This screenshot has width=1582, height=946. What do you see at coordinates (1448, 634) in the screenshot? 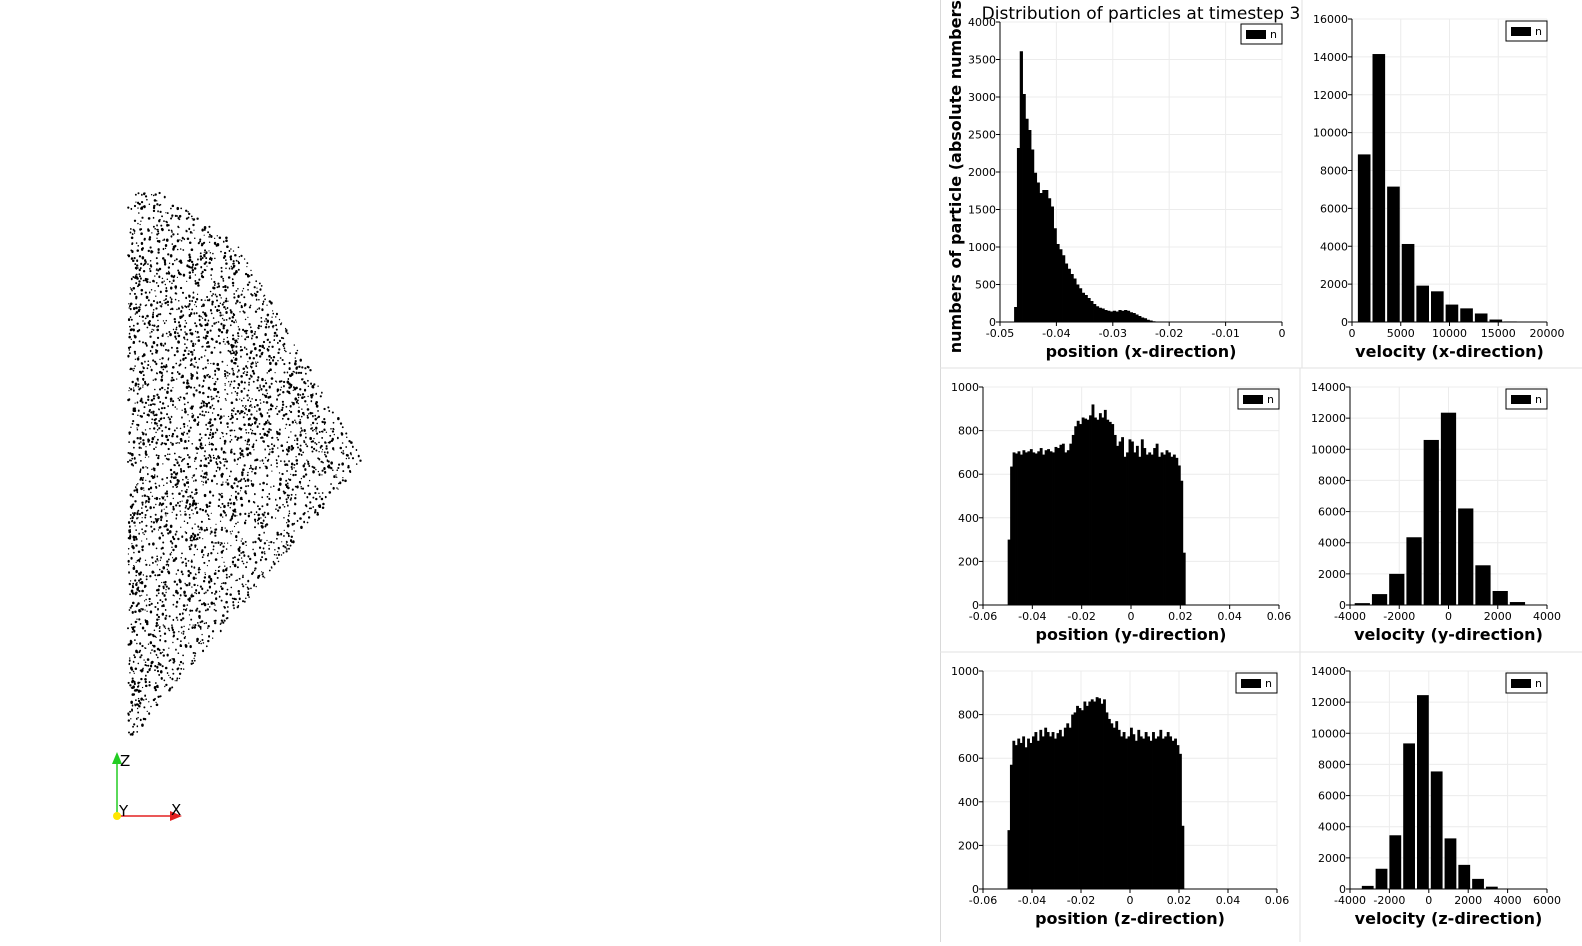
I see `x-axis-label: velocity (y-direction)` at bounding box center [1448, 634].